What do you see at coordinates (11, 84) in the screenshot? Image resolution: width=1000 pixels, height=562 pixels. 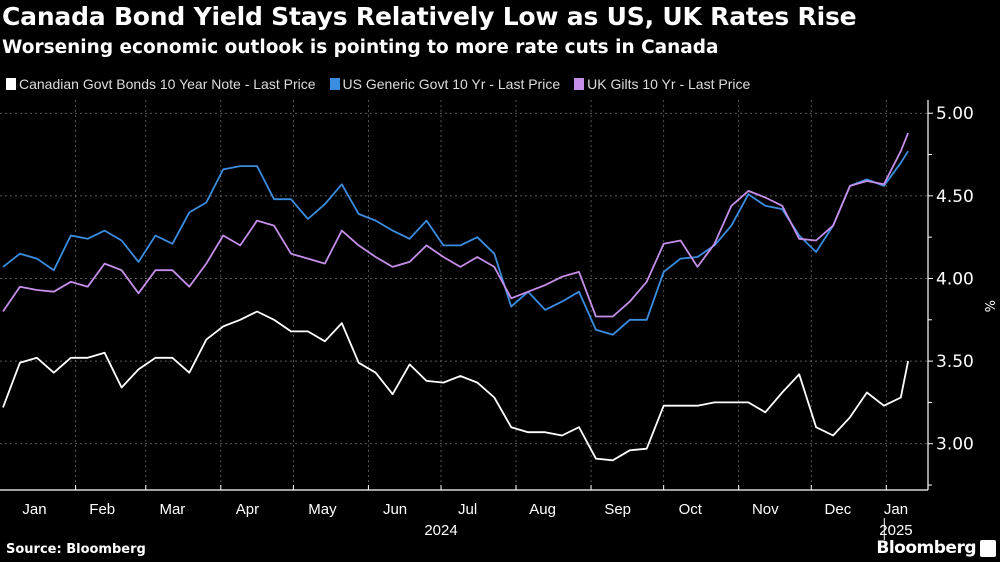 I see `legend-swatch-canada` at bounding box center [11, 84].